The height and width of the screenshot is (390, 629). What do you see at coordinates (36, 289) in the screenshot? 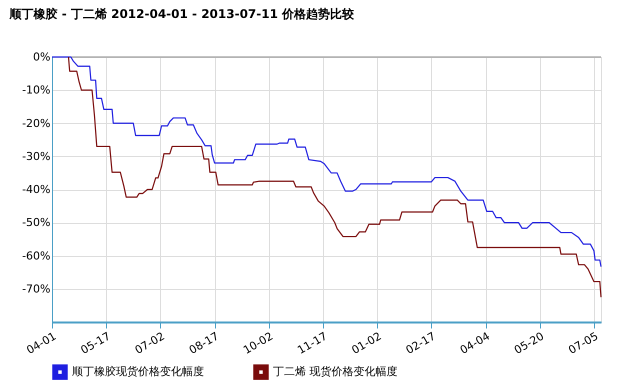
I see `y-tick-label: -70%` at bounding box center [36, 289].